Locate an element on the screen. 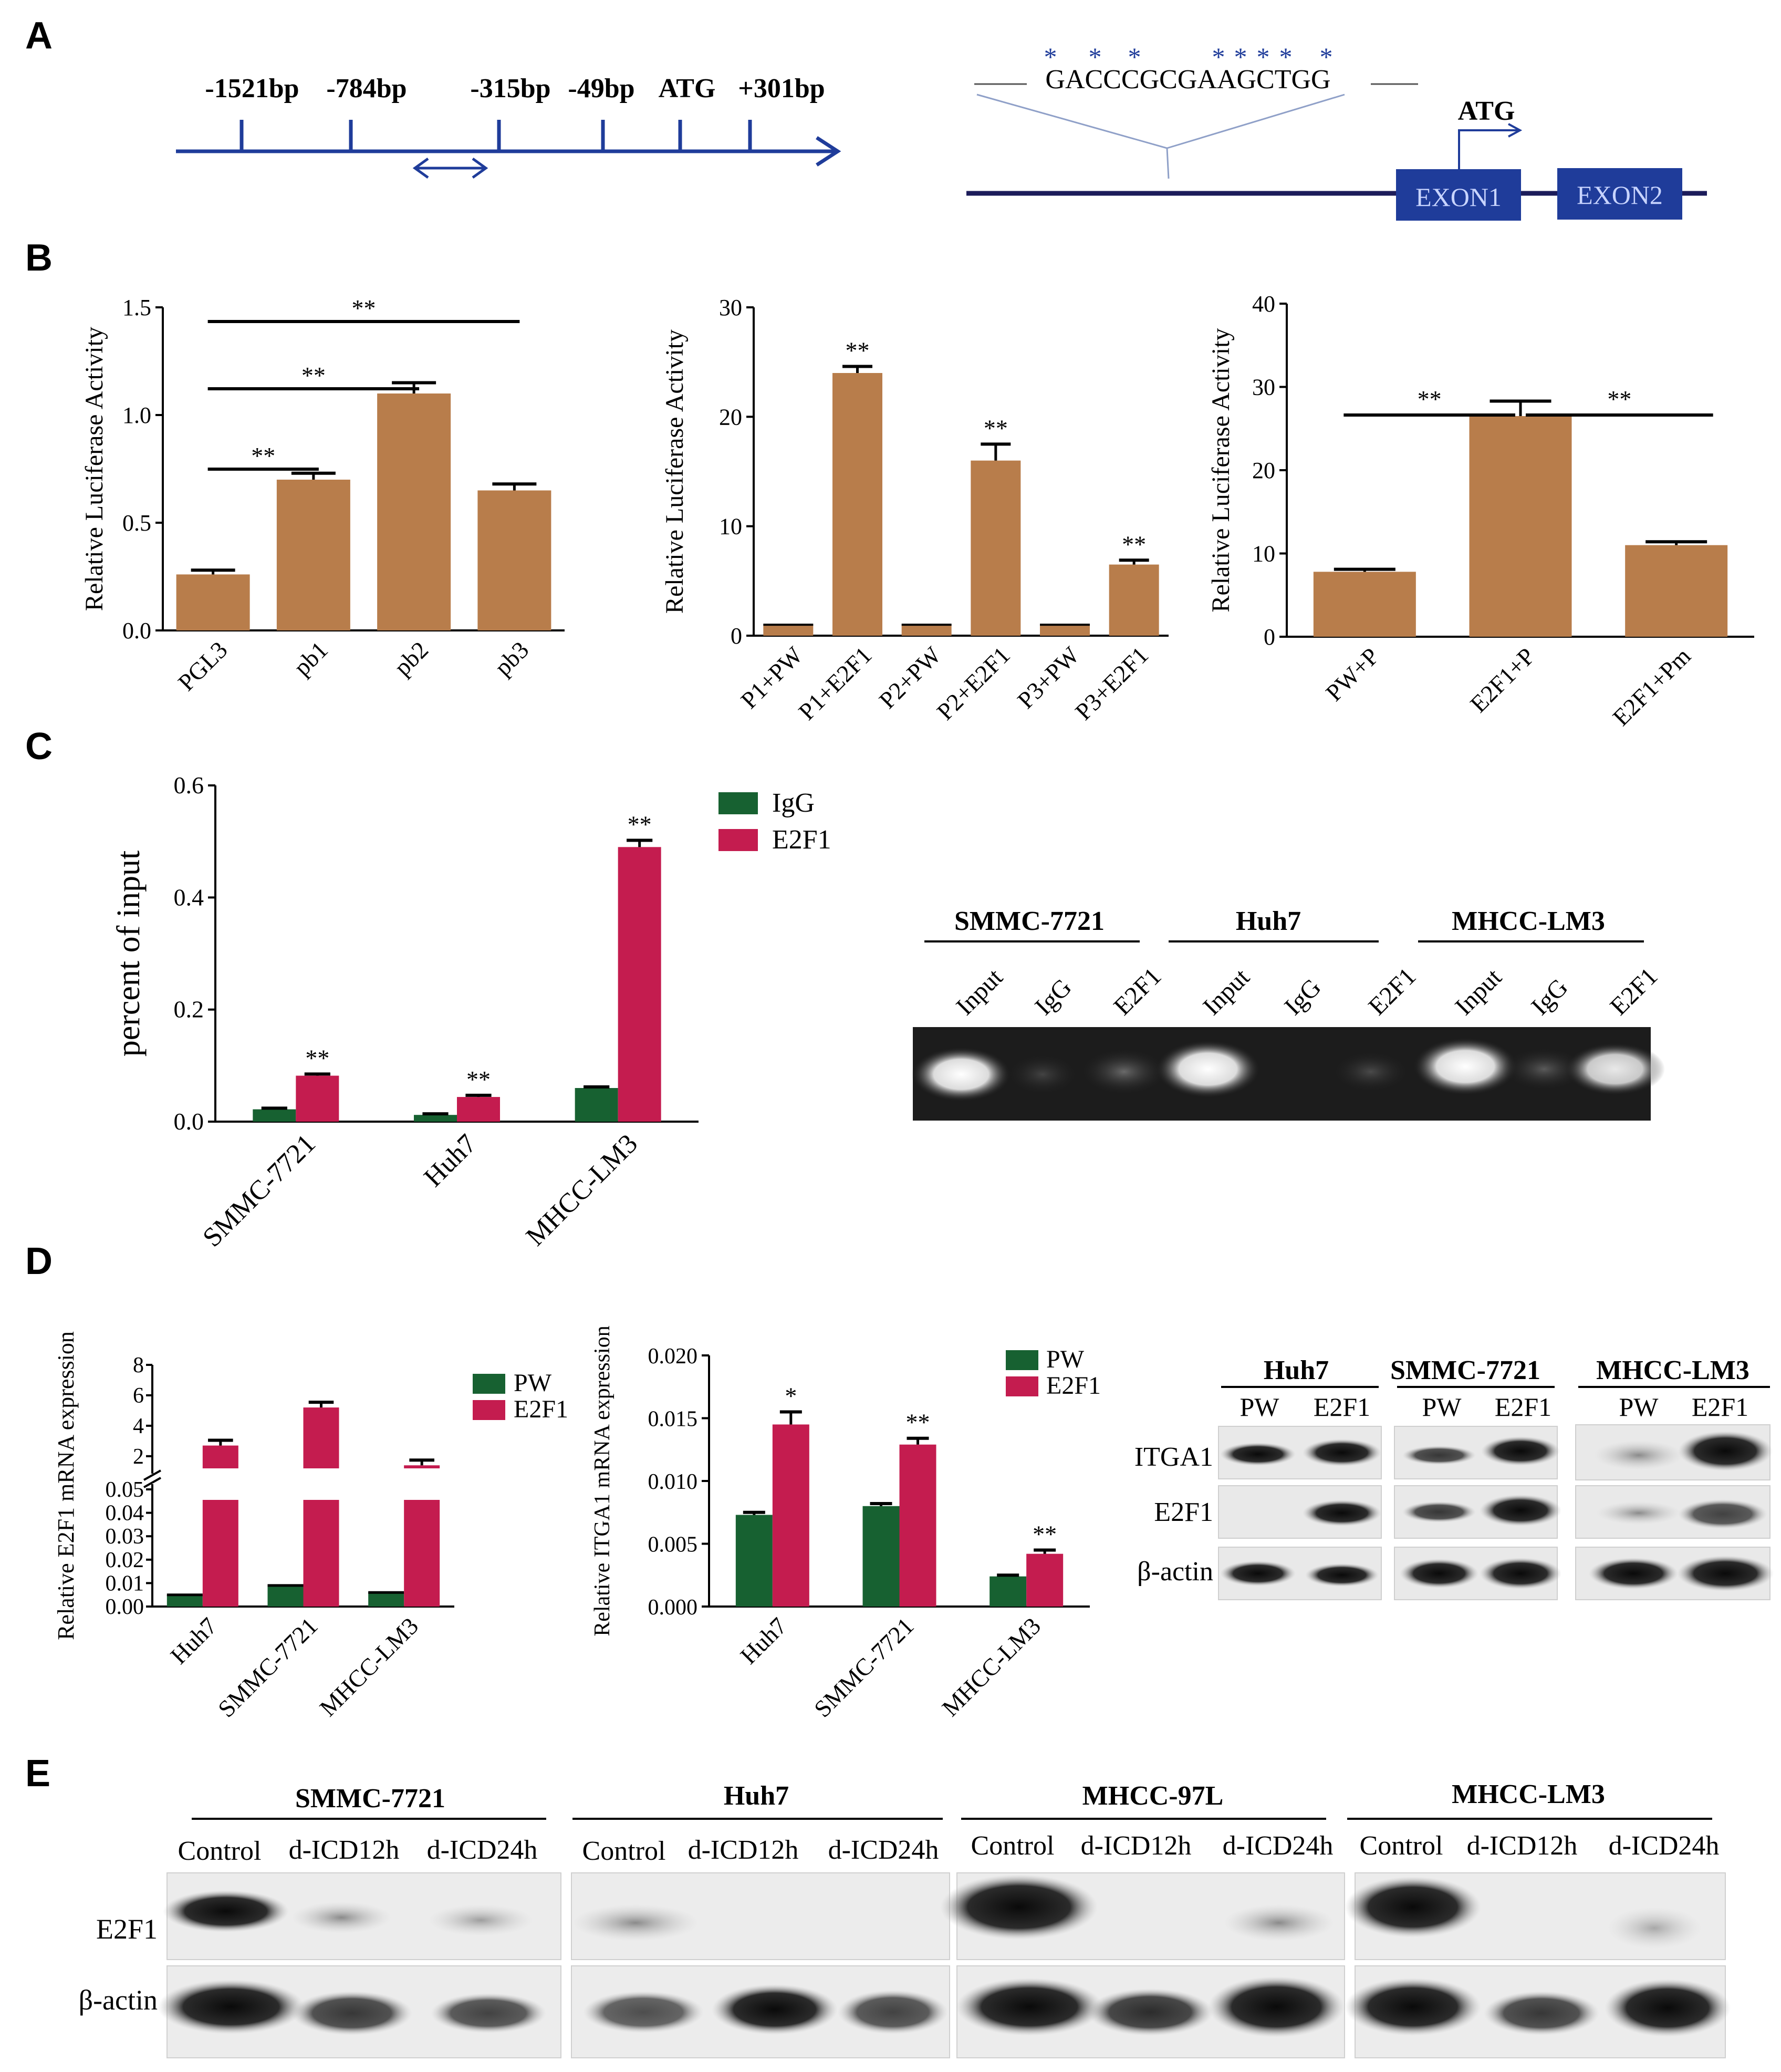  gel-lane-e2f1-1: E2F1 is located at coordinates (1137, 991).